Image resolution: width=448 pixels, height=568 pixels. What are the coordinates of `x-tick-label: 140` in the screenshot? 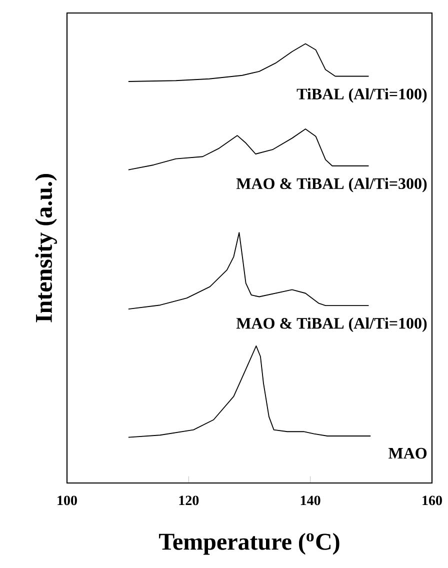 It's located at (310, 501).